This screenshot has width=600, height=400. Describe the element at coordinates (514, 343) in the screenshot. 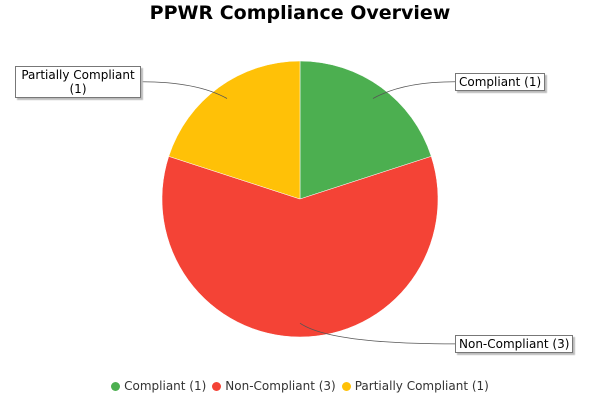

I see `slice-label: Non-Compliant (3)` at that location.